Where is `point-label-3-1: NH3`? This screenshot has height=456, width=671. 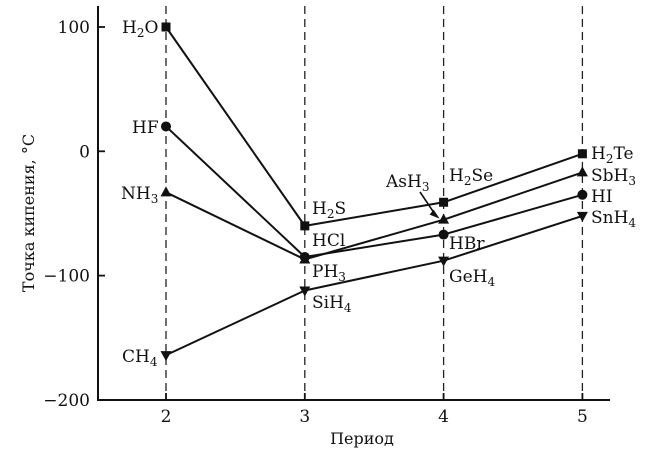
point-label-3-1: NH3 is located at coordinates (139, 195).